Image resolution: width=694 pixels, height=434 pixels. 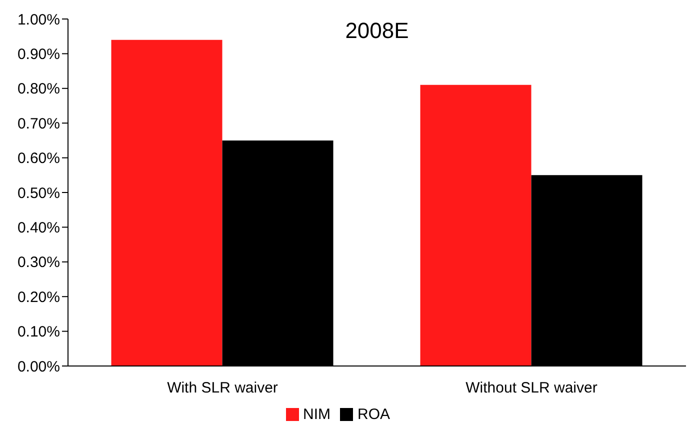 I want to click on y-tick-label: 0.40%, so click(x=38, y=228).